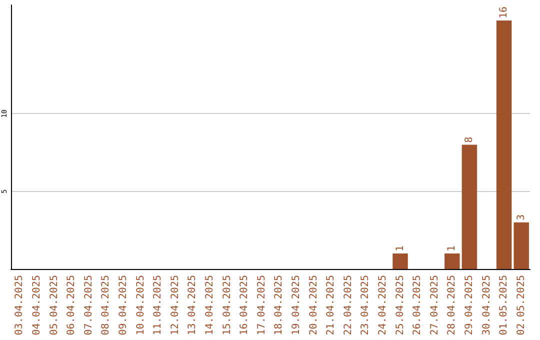 The height and width of the screenshot is (340, 540). Describe the element at coordinates (486, 305) in the screenshot. I see `x-tick-label: 30.04.2025` at that location.